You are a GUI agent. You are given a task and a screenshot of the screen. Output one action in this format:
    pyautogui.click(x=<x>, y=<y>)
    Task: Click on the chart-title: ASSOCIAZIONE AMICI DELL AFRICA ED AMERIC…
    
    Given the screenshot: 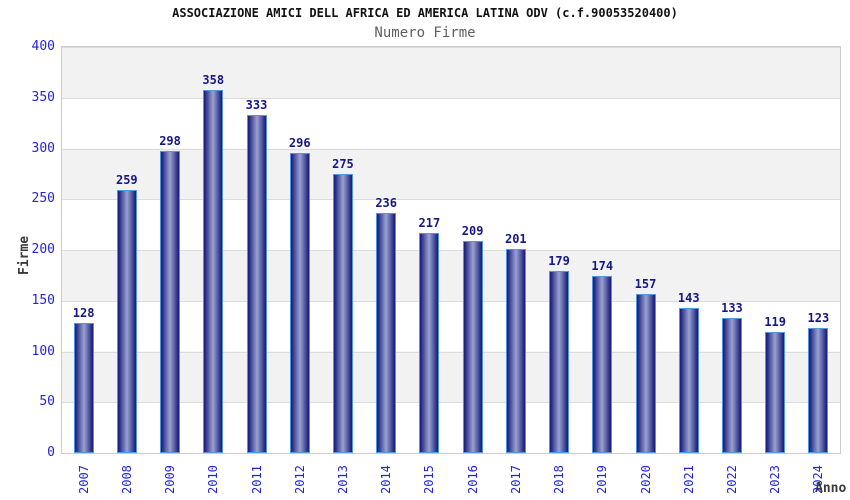 What is the action you would take?
    pyautogui.click(x=425, y=13)
    